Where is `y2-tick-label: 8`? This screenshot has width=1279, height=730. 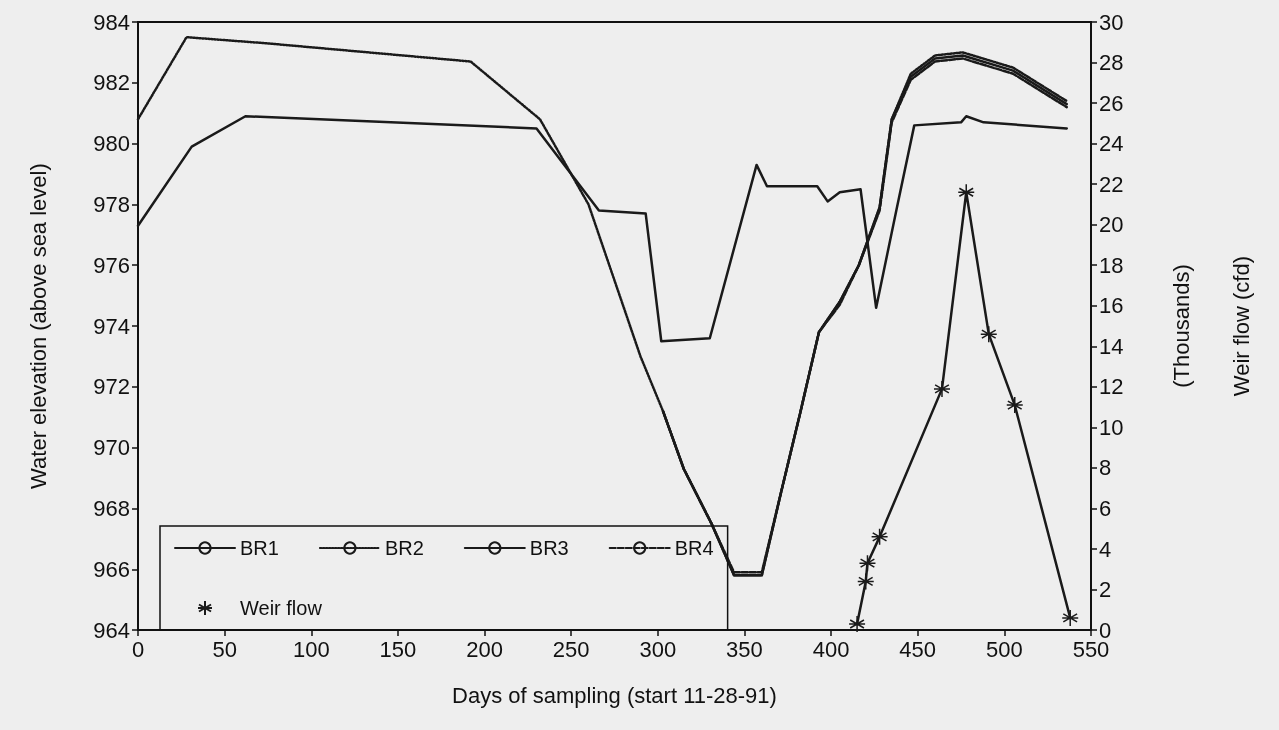
y2-tick-label: 8 is located at coordinates (1105, 468).